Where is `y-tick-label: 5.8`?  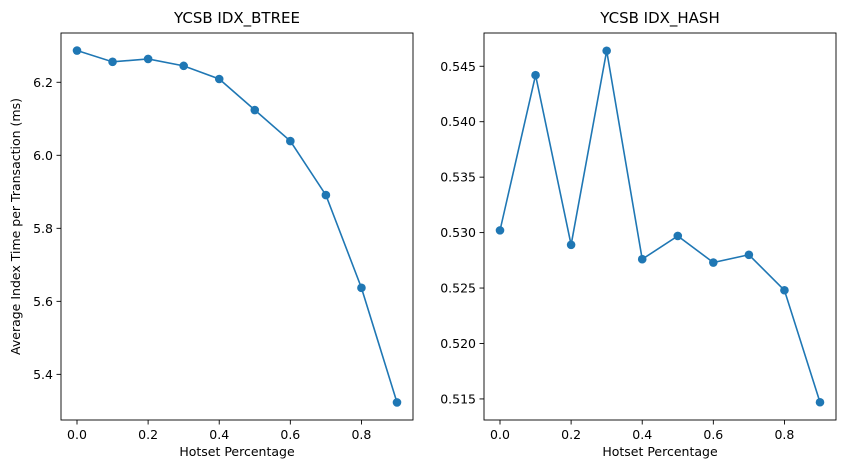 y-tick-label: 5.8 is located at coordinates (43, 228).